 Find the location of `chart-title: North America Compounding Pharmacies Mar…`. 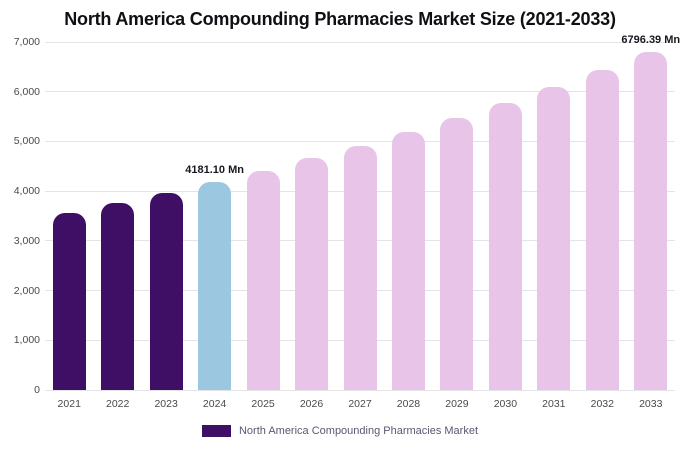

chart-title: North America Compounding Pharmacies Mar… is located at coordinates (340, 19).